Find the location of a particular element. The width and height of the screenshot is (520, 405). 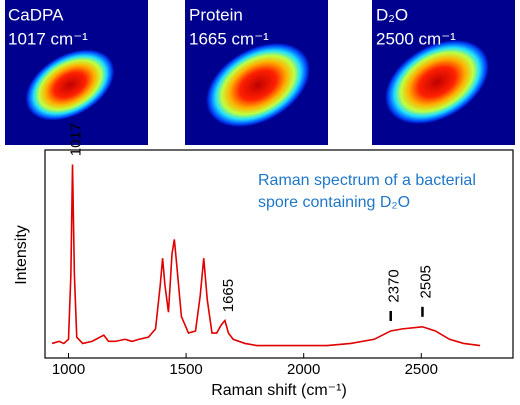

panel-band: 1665 cm⁻¹ is located at coordinates (229, 38).